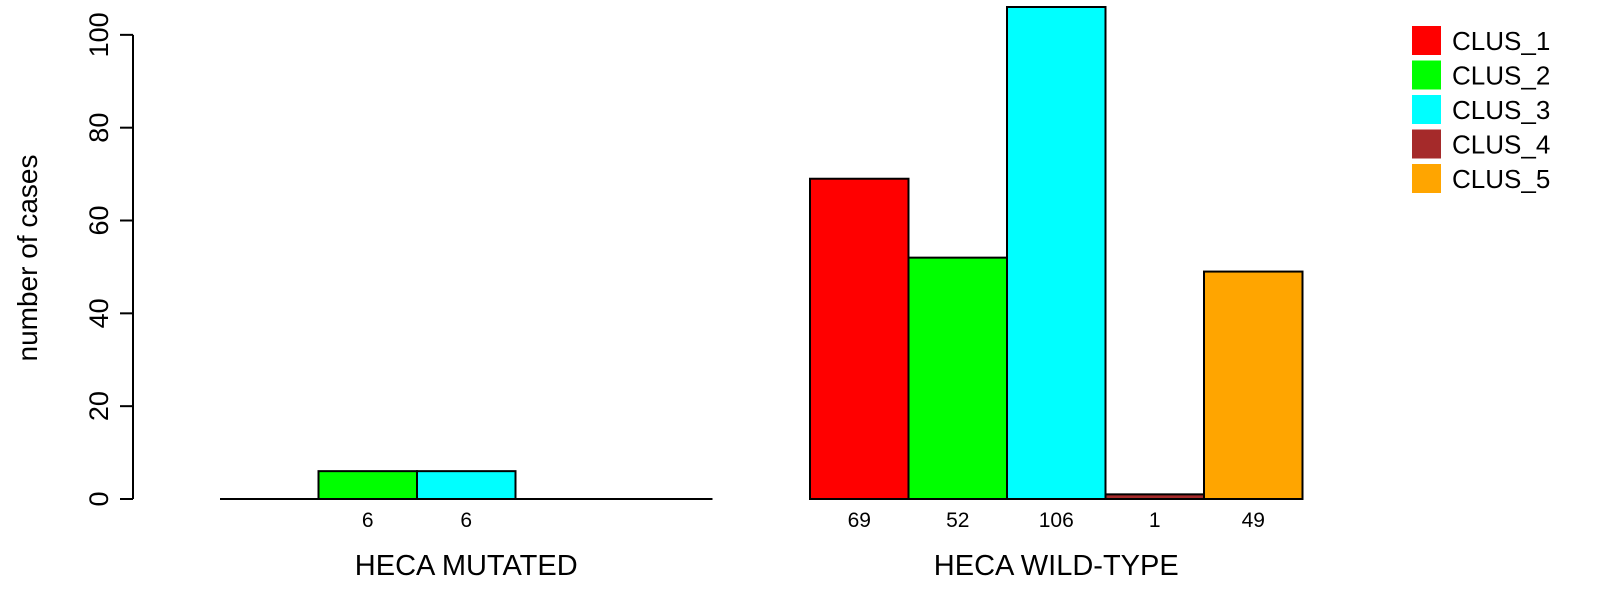 Image resolution: width=1610 pixels, height=596 pixels. Describe the element at coordinates (957, 520) in the screenshot. I see `bar-count-label: 52` at that location.